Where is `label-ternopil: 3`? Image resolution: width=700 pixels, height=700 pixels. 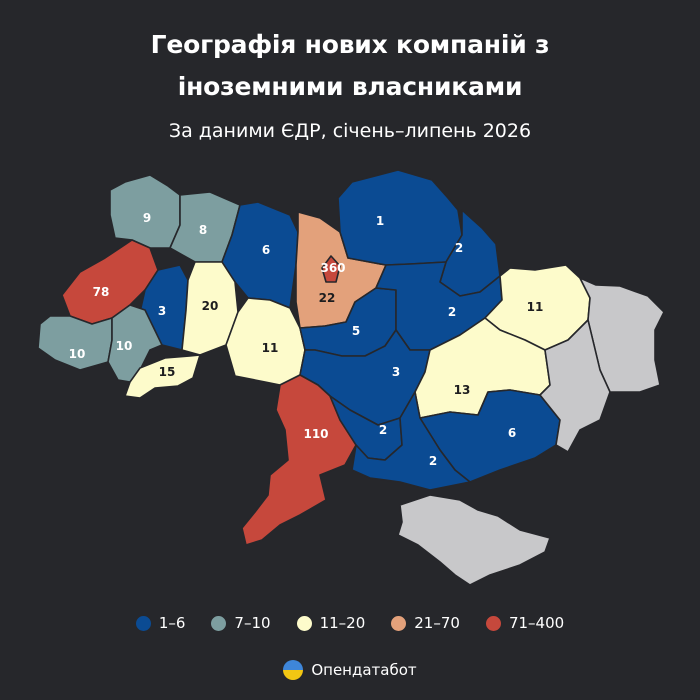
label-ternopil: 3 is located at coordinates (162, 311).